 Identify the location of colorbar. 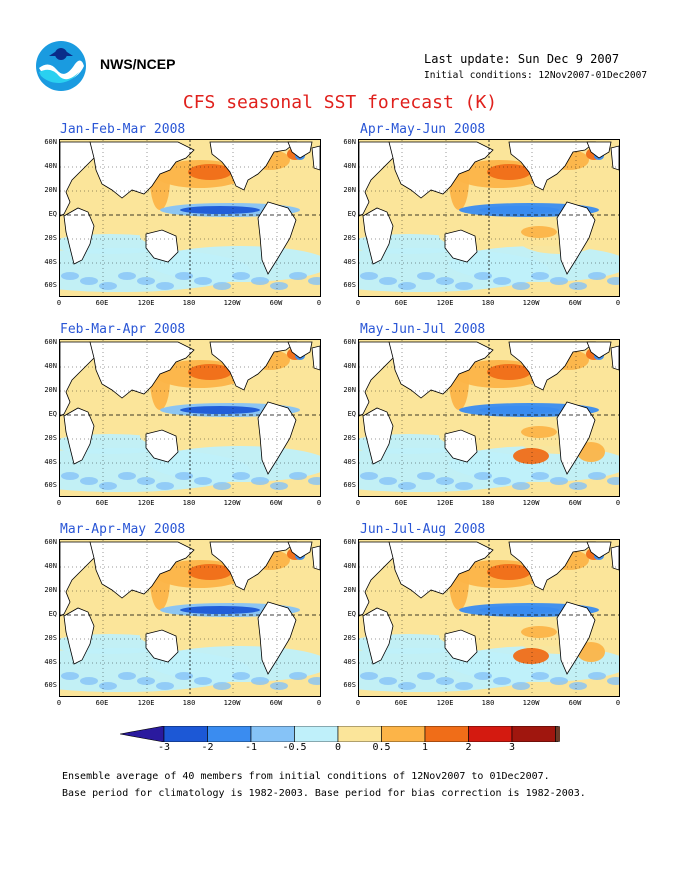
(359, 735).